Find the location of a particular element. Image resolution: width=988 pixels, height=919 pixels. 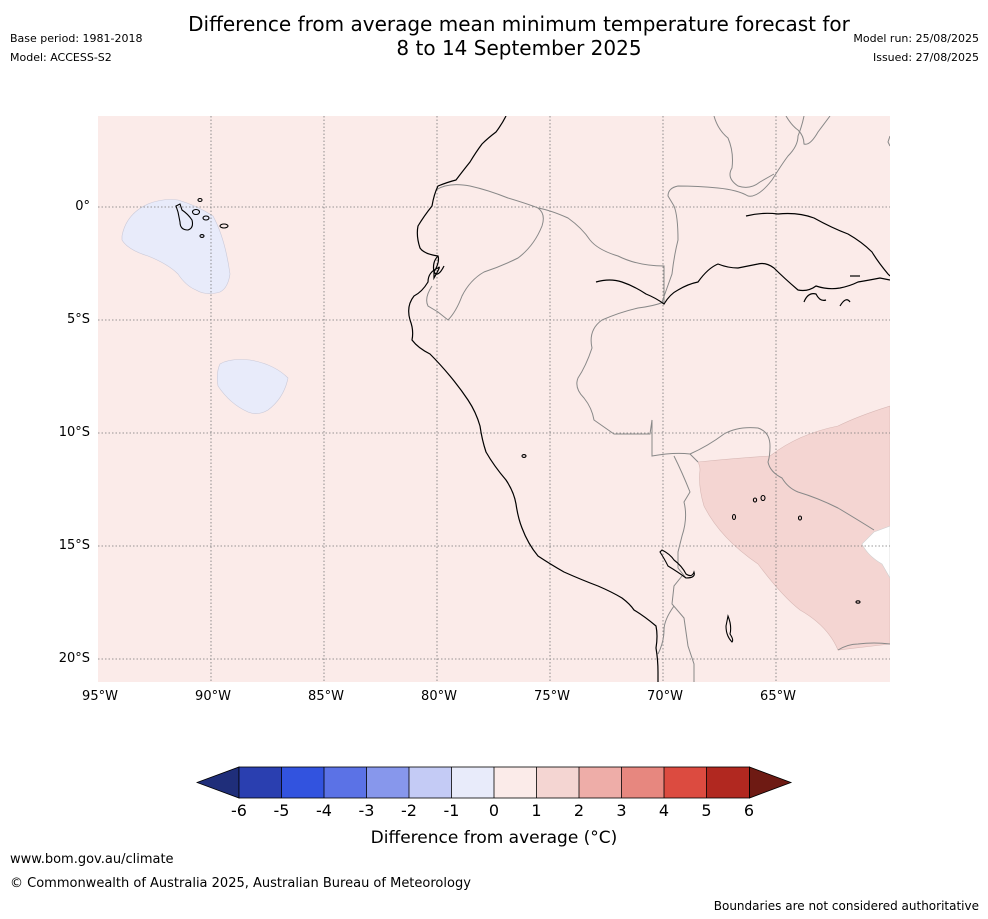

colorbar-tick: -6 is located at coordinates (239, 810).